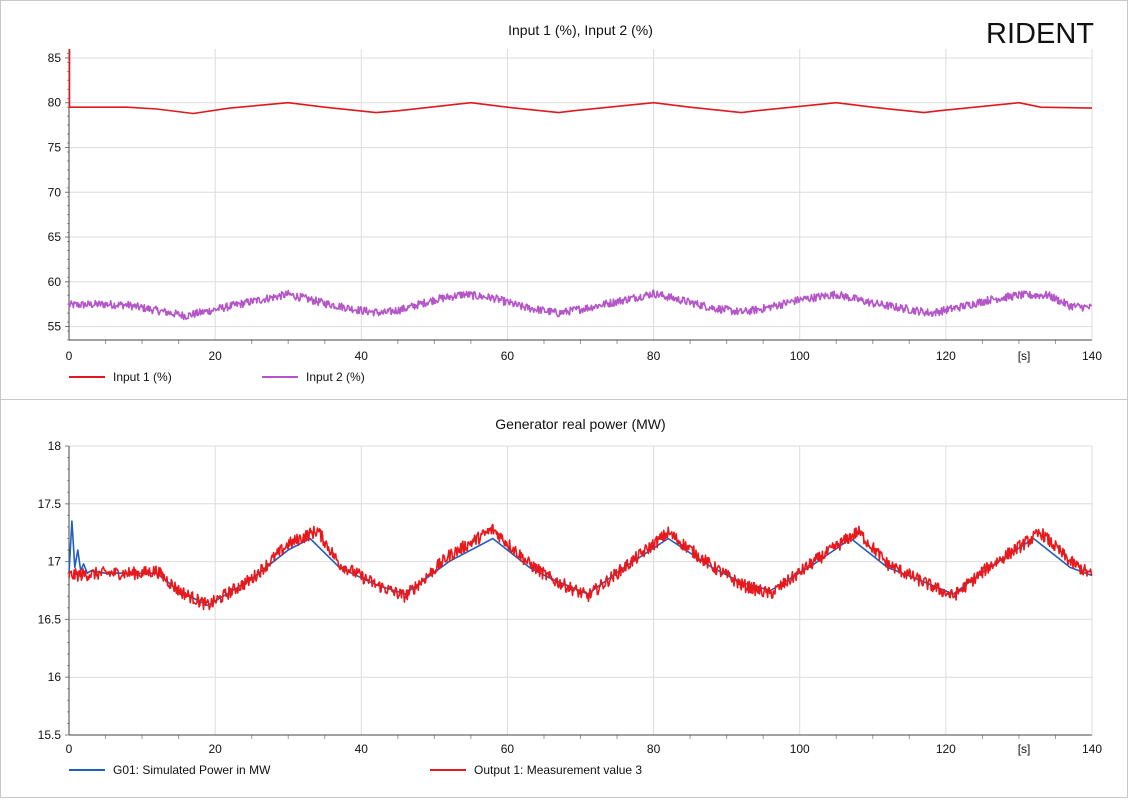 The image size is (1128, 803). I want to click on y-tick-label: 17, so click(55, 562).